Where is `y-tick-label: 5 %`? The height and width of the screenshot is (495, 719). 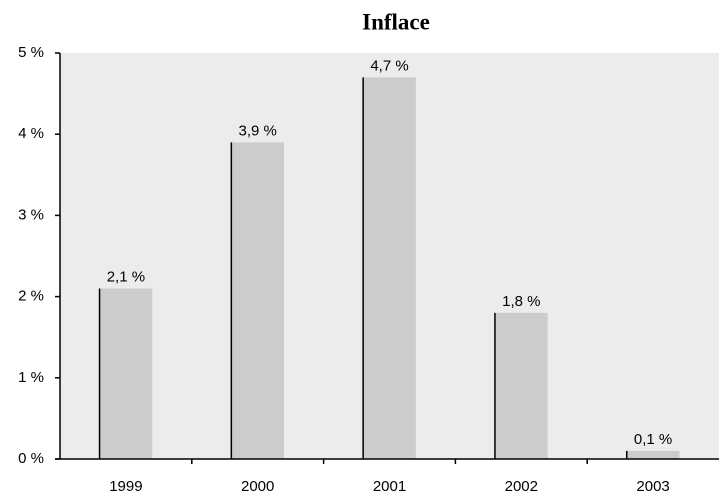 y-tick-label: 5 % is located at coordinates (31, 52).